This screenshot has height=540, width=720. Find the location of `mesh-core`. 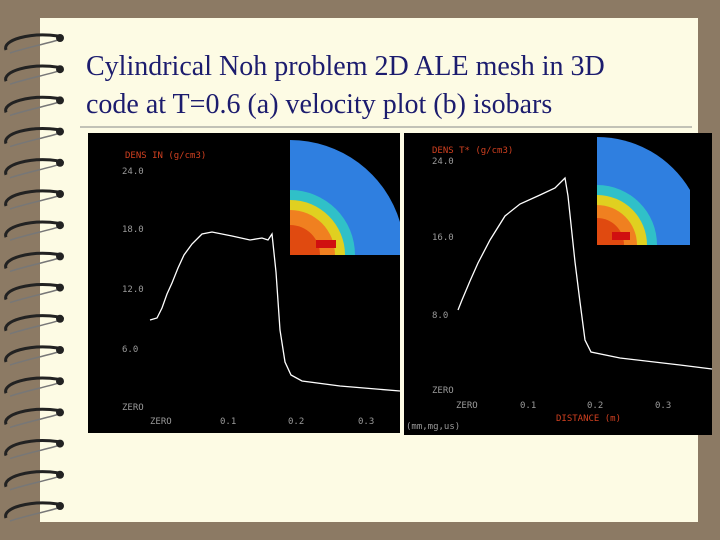

mesh-core is located at coordinates (305, 240).